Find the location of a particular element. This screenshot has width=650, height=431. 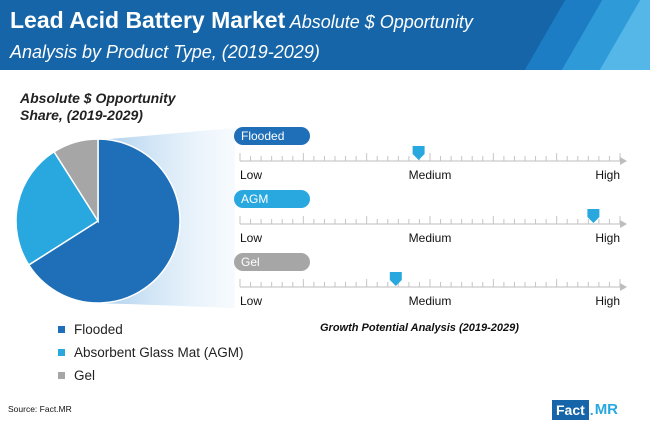

legend-label: Gel is located at coordinates (85, 375).